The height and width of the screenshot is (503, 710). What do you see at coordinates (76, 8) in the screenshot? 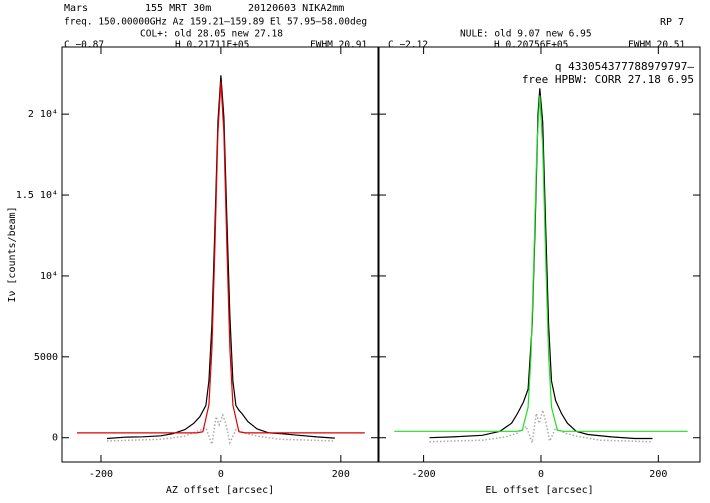
I see `source: Mars` at bounding box center [76, 8].